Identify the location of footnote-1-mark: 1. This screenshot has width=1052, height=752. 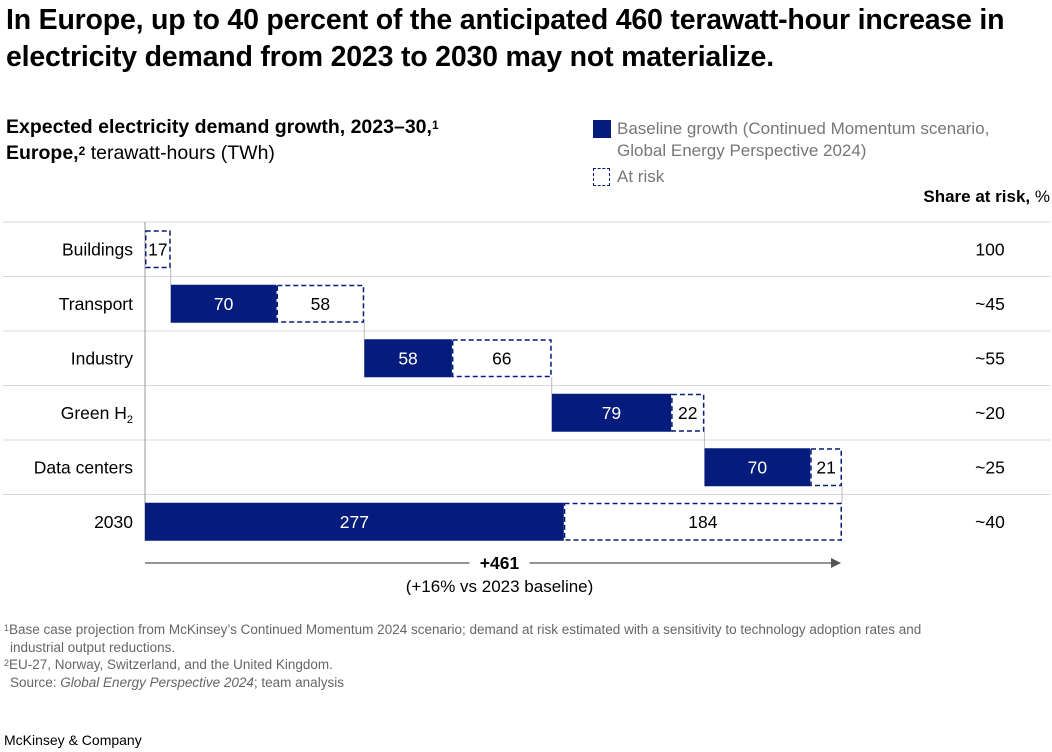
(7, 628).